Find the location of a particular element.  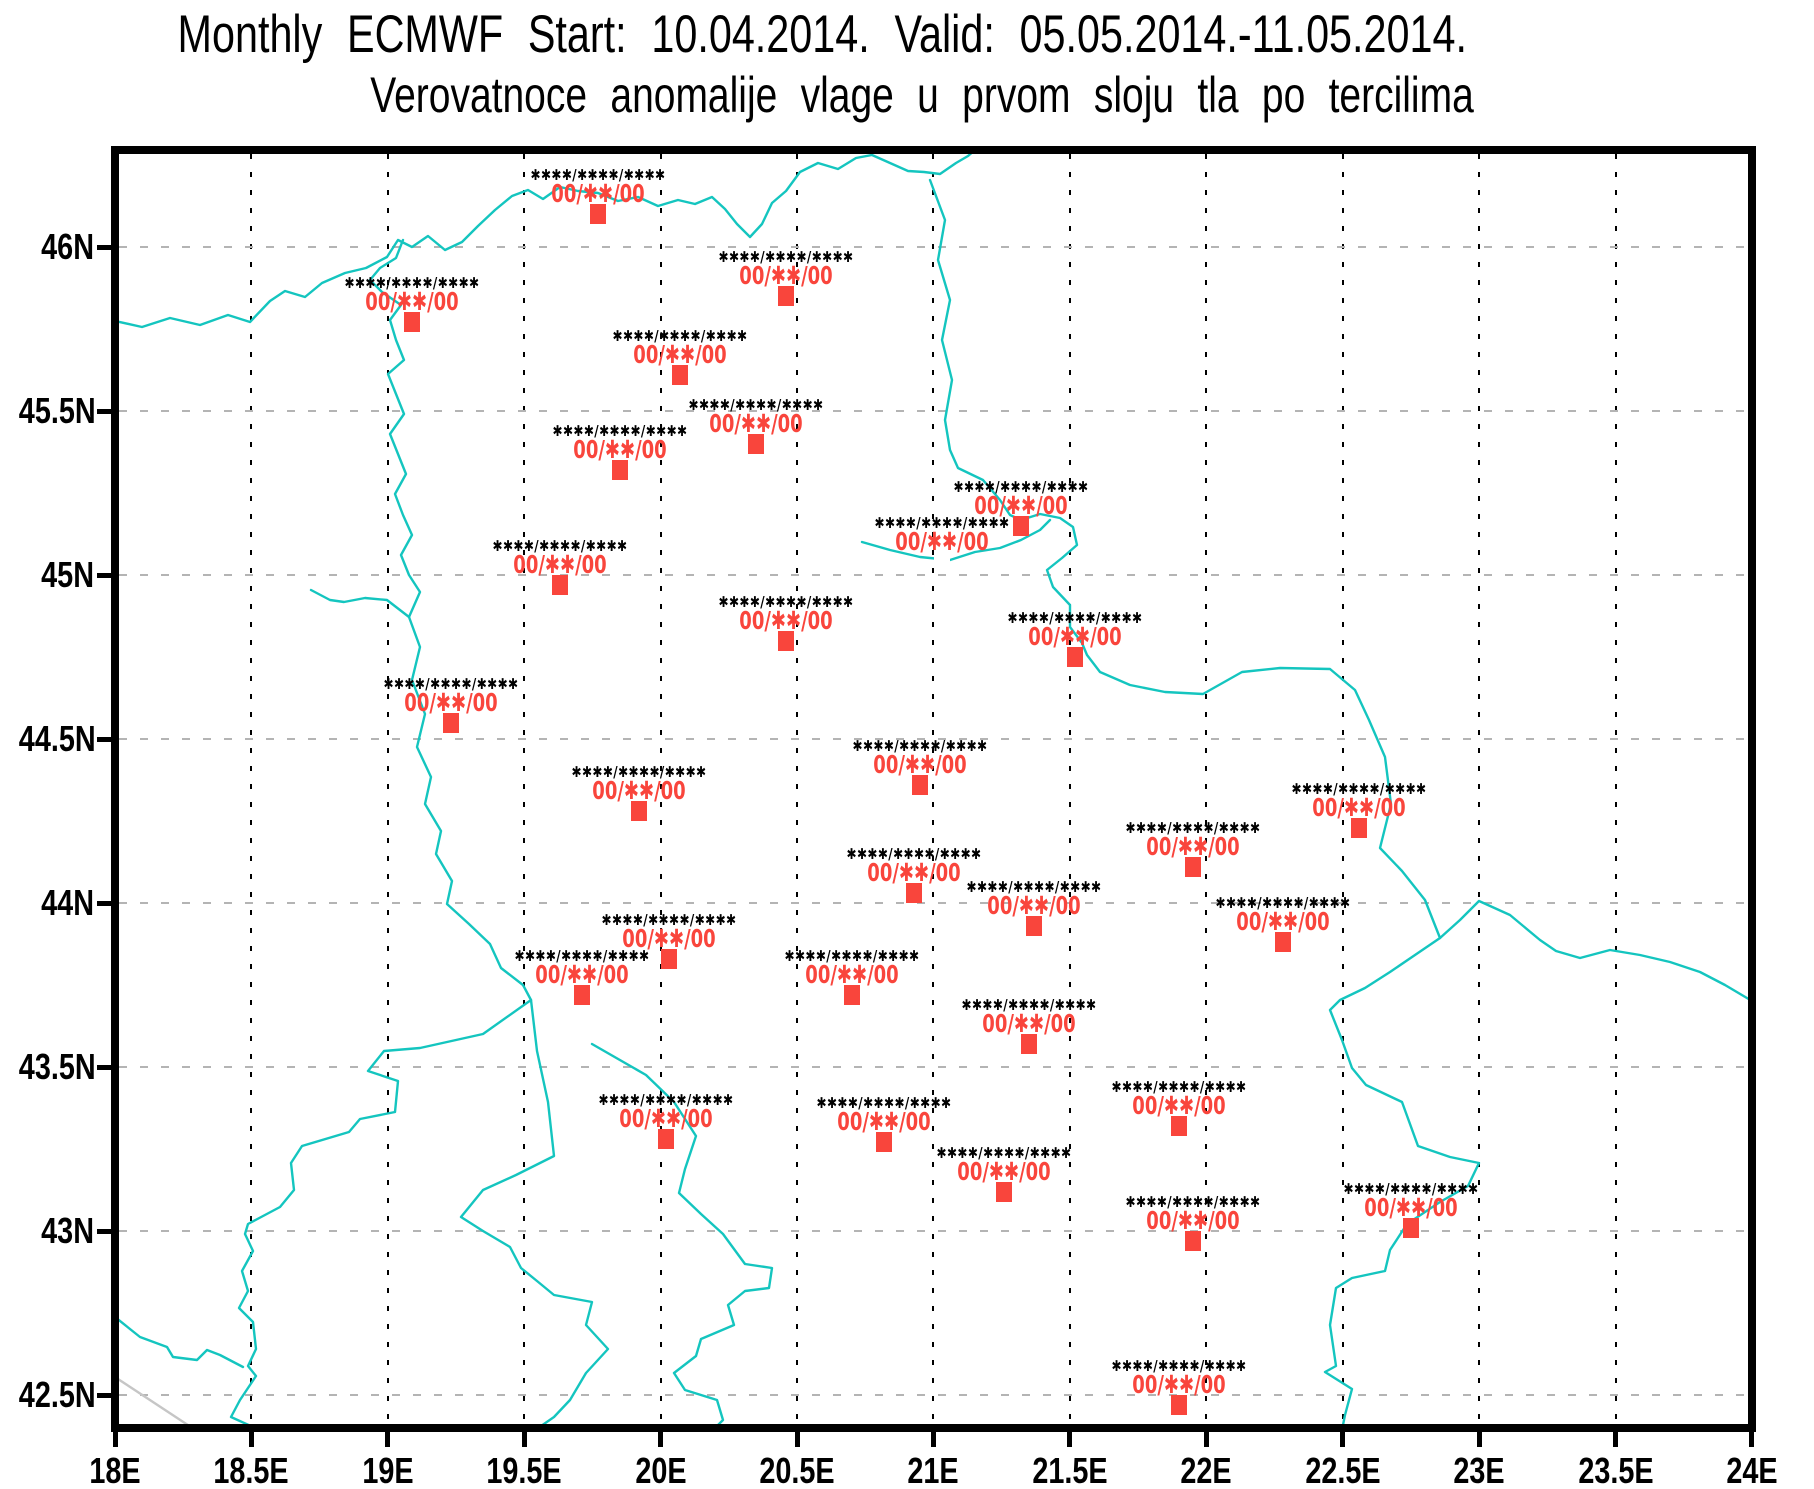

lat-tick-label: 44N is located at coordinates (67, 902).